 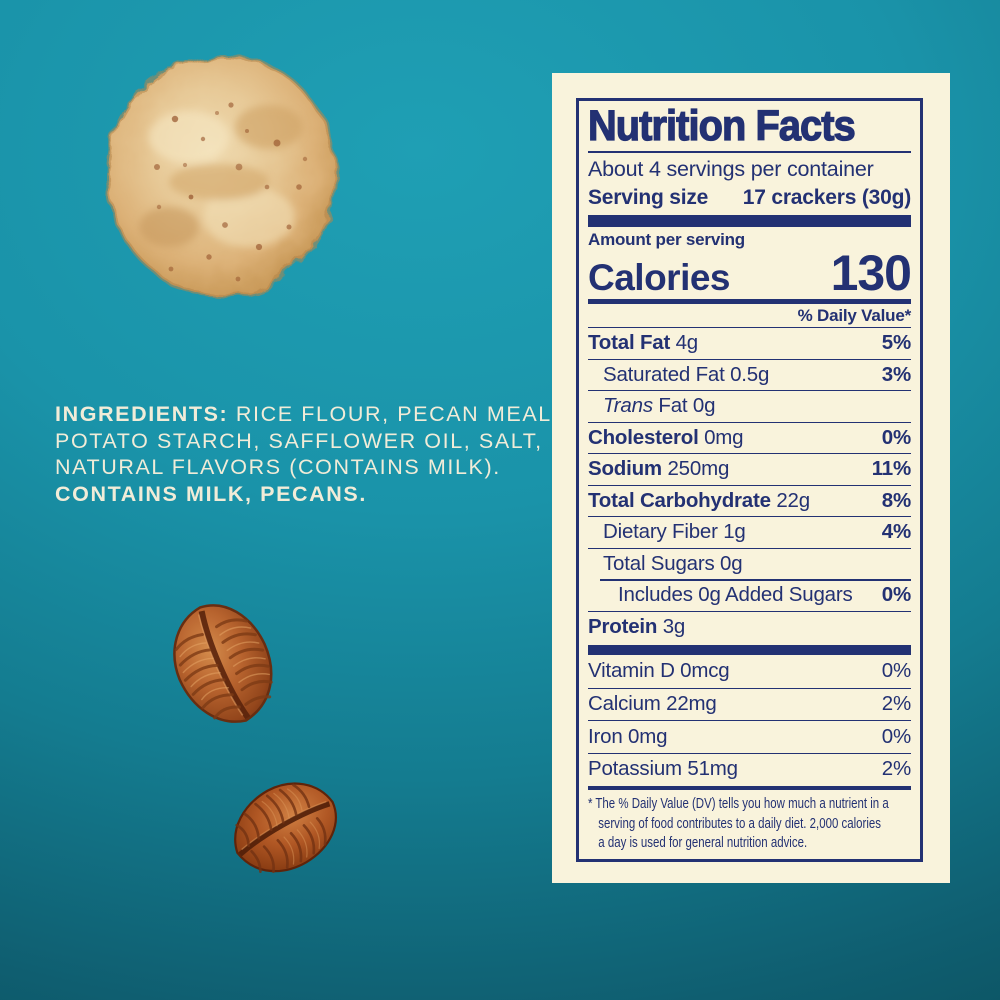 I want to click on text-segment: POTATO STARCH, SAFFLOWER OIL, SALT,, so click(x=299, y=440).